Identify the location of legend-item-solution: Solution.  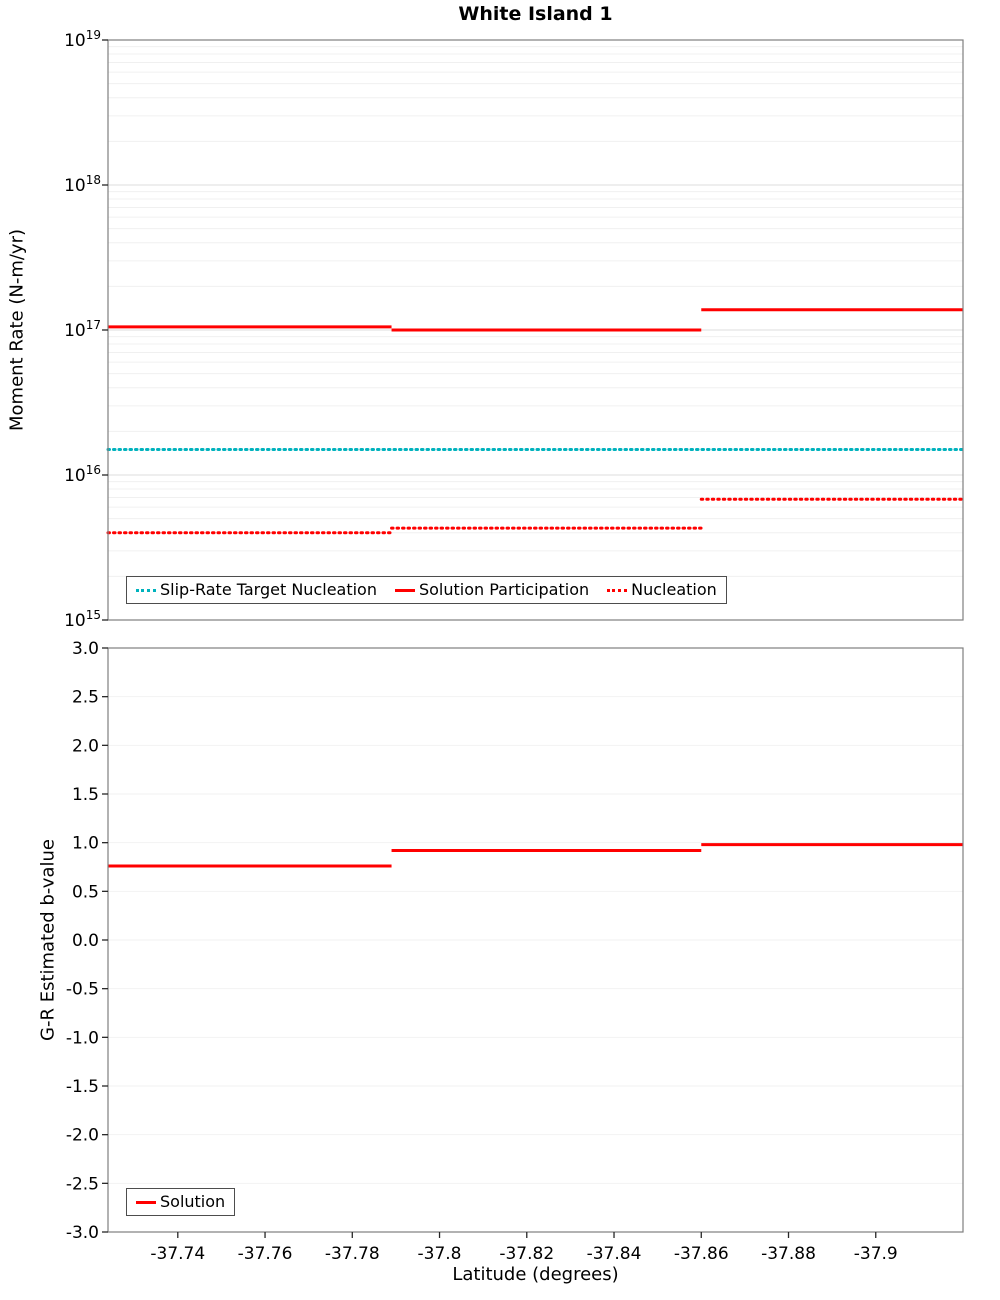
(180, 1202).